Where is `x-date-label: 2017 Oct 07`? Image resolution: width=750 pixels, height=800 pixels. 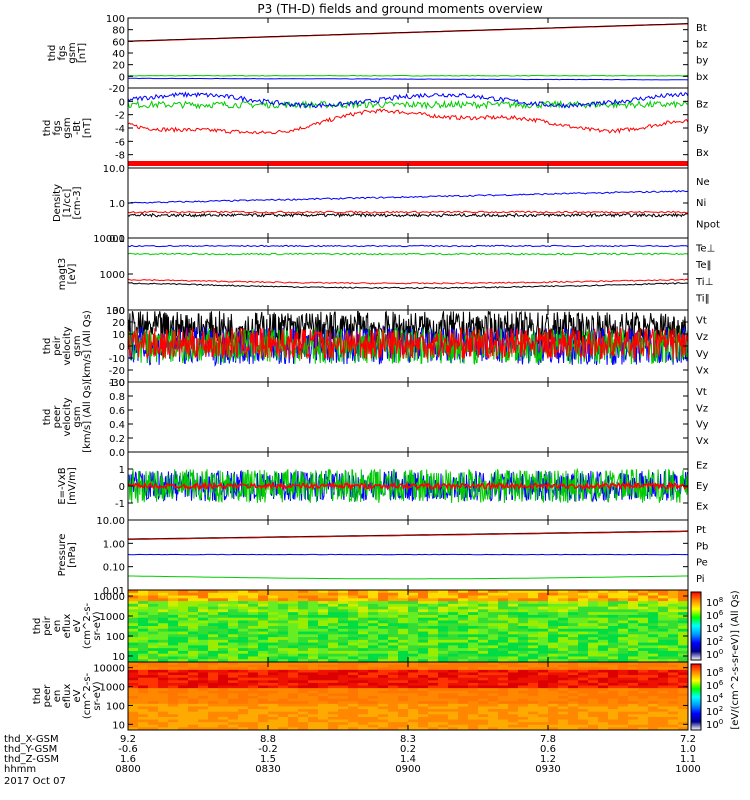 x-date-label: 2017 Oct 07 is located at coordinates (35, 781).